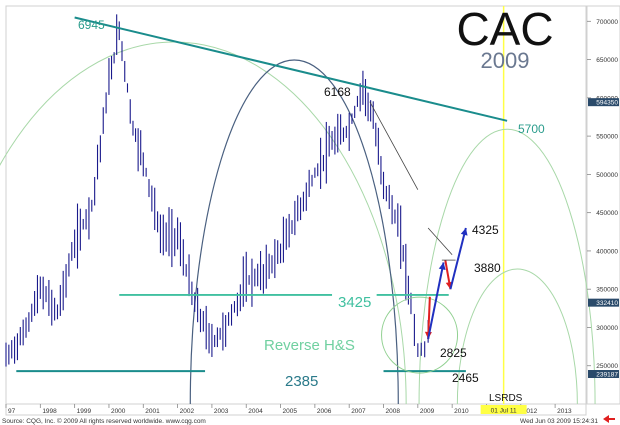  What do you see at coordinates (442, 266) in the screenshot?
I see `projection-arrow-up-1-head` at bounding box center [442, 266].